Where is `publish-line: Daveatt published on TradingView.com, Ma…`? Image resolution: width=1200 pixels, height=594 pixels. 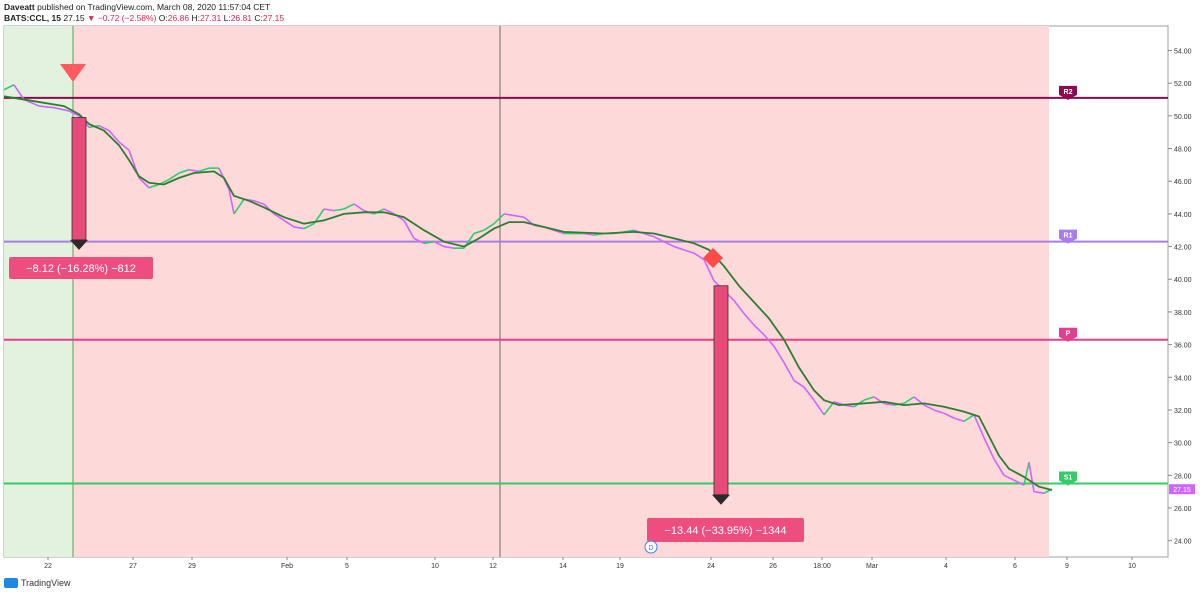 publish-line: Daveatt published on TradingView.com, Ma… is located at coordinates (144, 7).